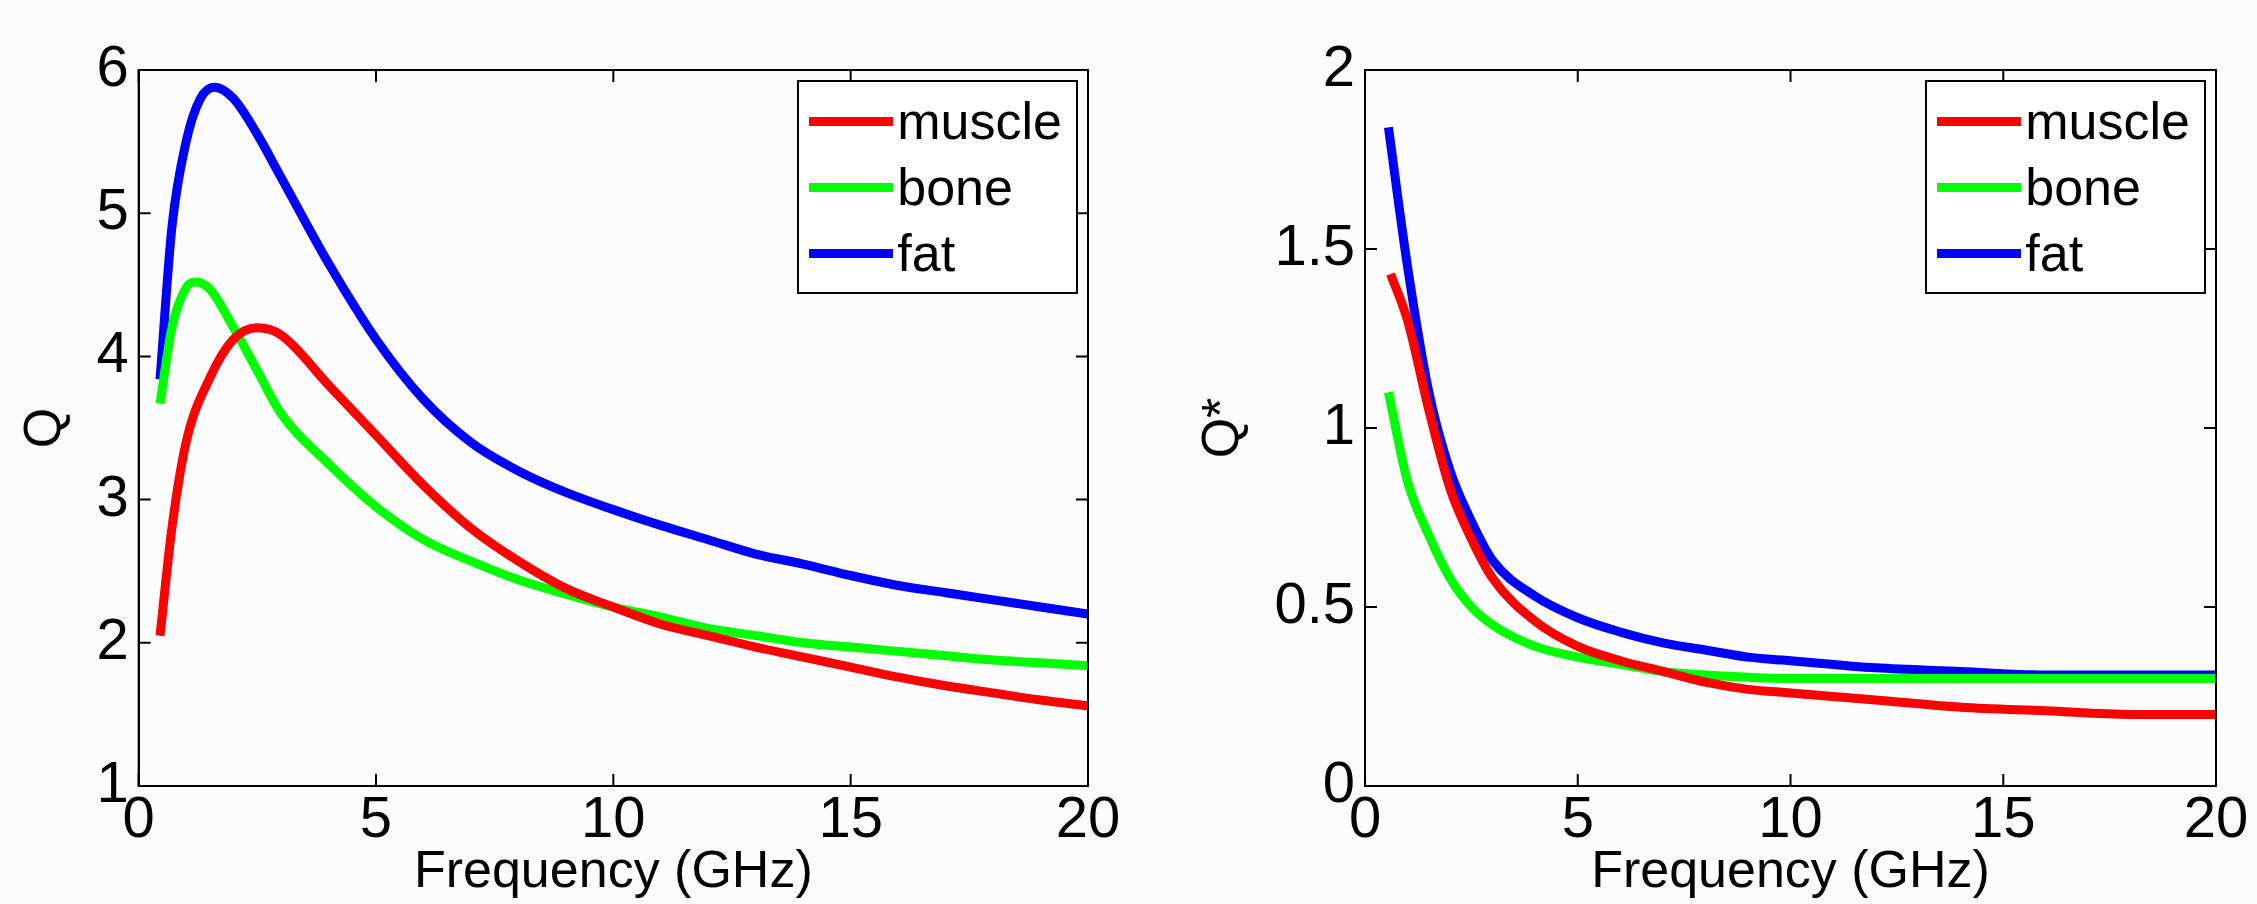 The image size is (2257, 904). I want to click on y-tick-label: 4, so click(112, 352).